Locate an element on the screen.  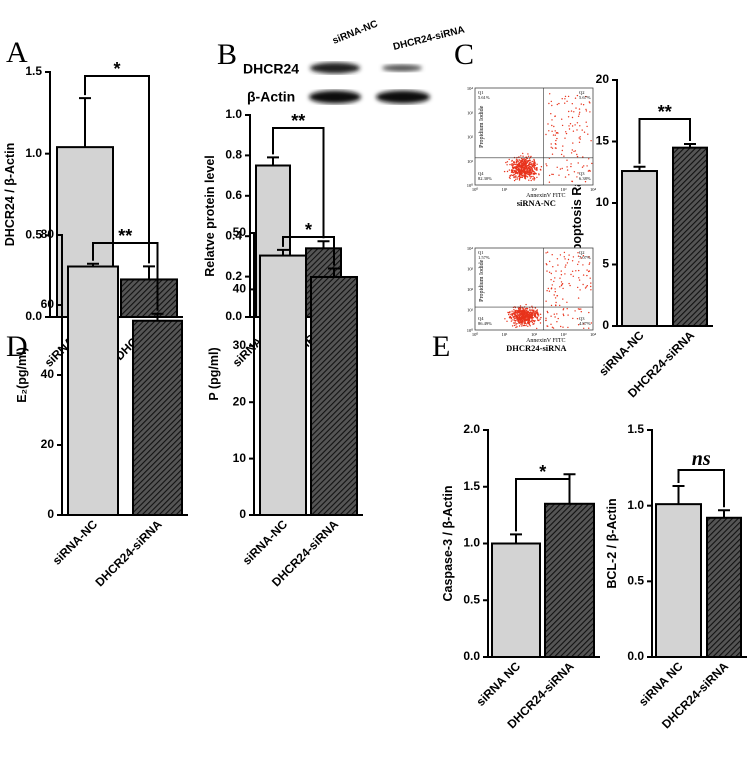
y-axis-label: DHCR24 / β-Actin is located at coordinates (10, 194).